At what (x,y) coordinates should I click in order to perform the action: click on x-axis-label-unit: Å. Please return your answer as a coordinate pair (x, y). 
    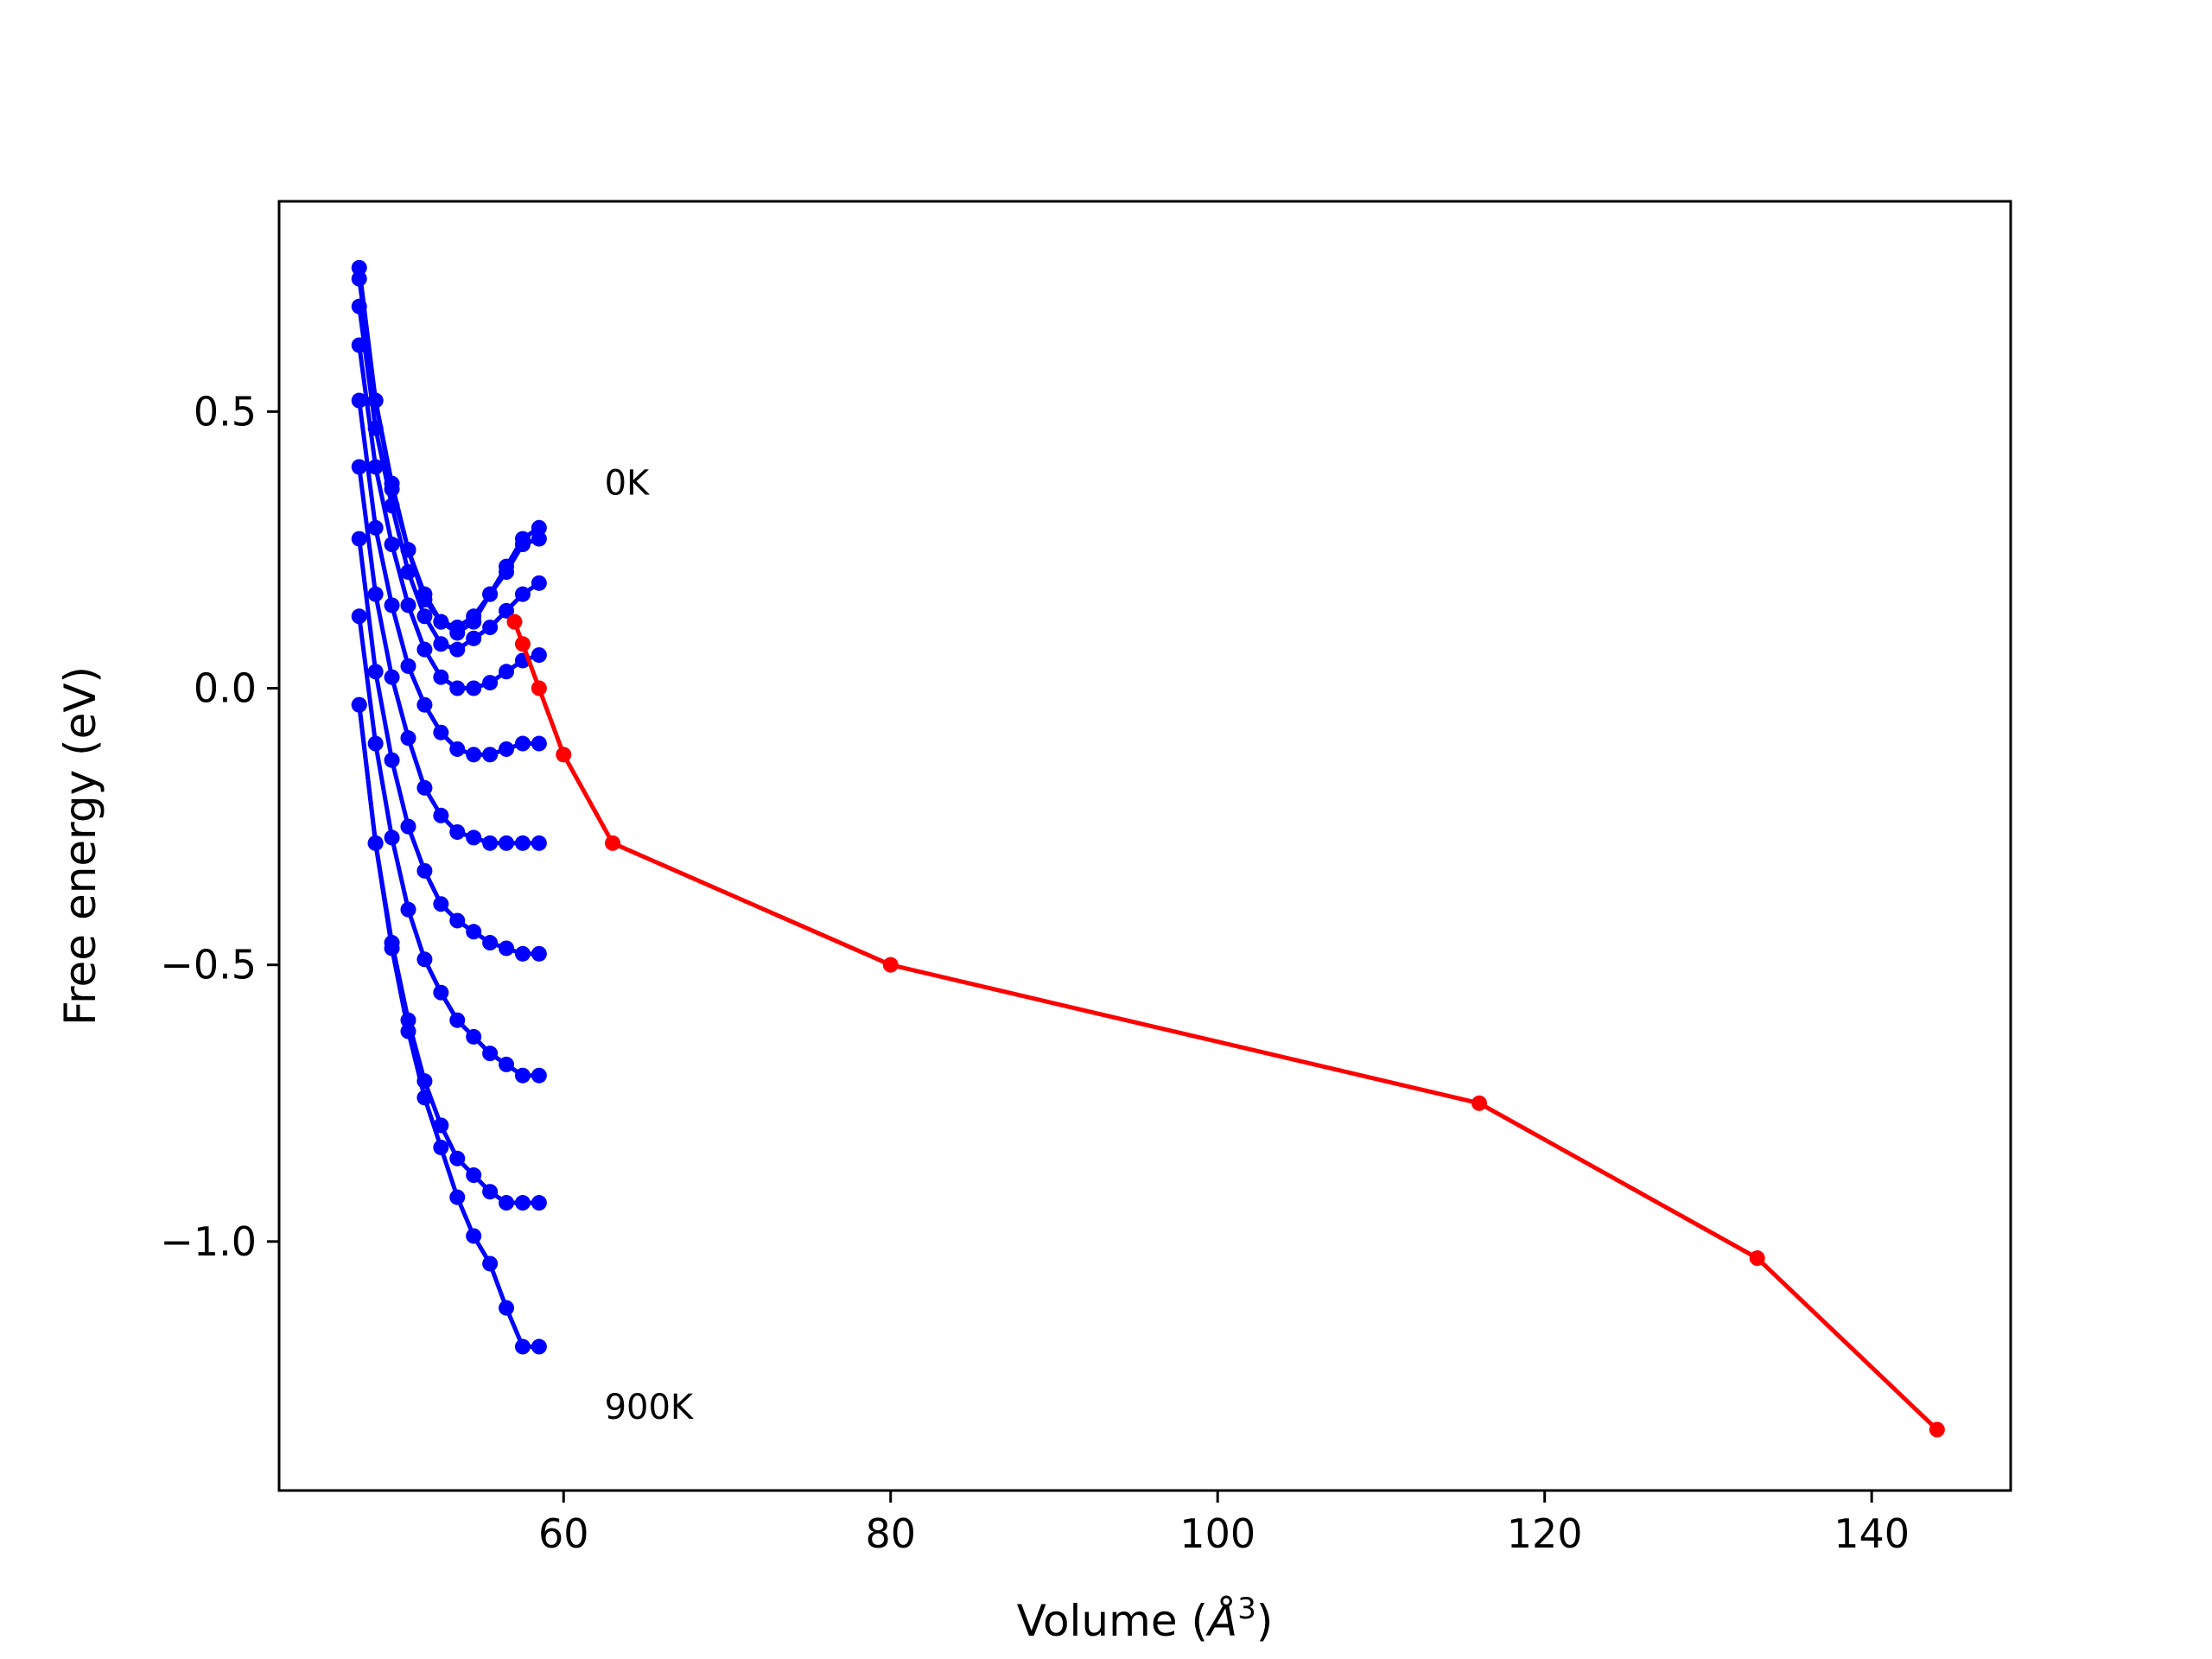
    Looking at the image, I should click on (1221, 1621).